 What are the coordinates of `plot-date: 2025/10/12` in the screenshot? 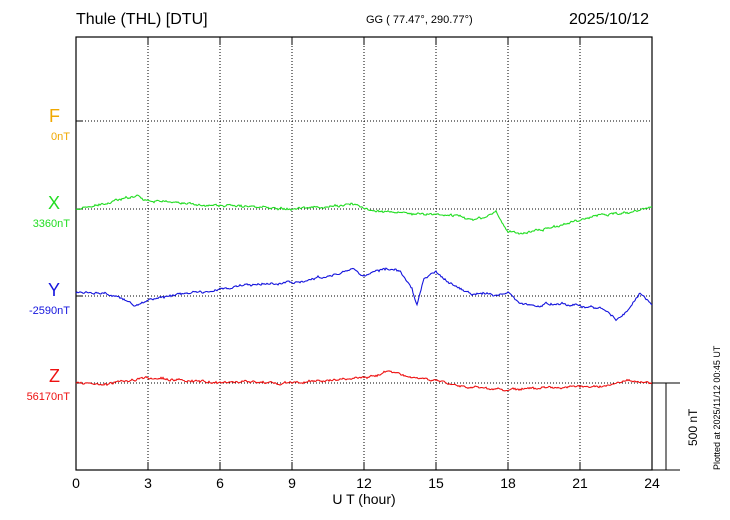 It's located at (609, 19).